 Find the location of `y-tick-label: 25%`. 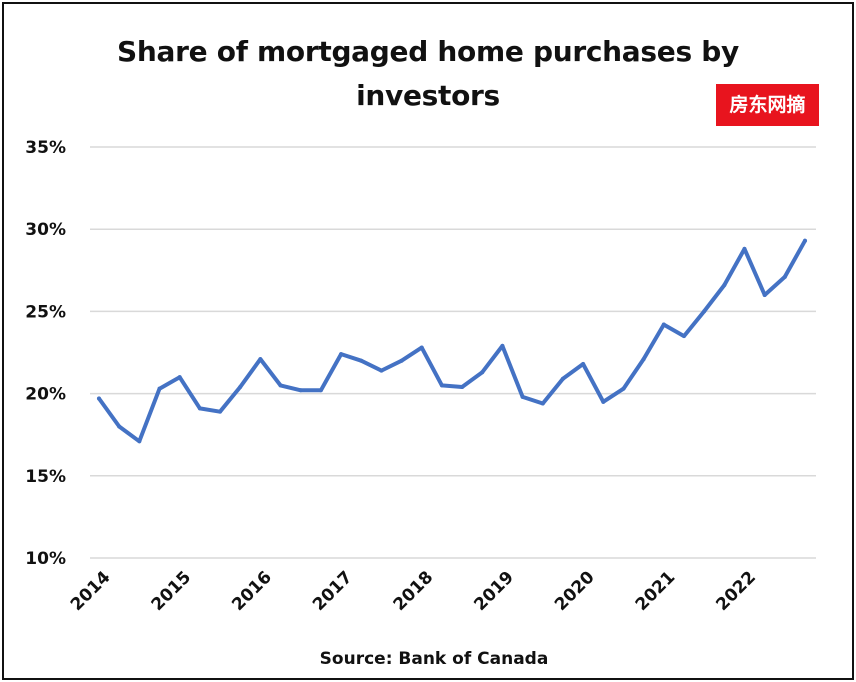

y-tick-label: 25% is located at coordinates (45, 312).